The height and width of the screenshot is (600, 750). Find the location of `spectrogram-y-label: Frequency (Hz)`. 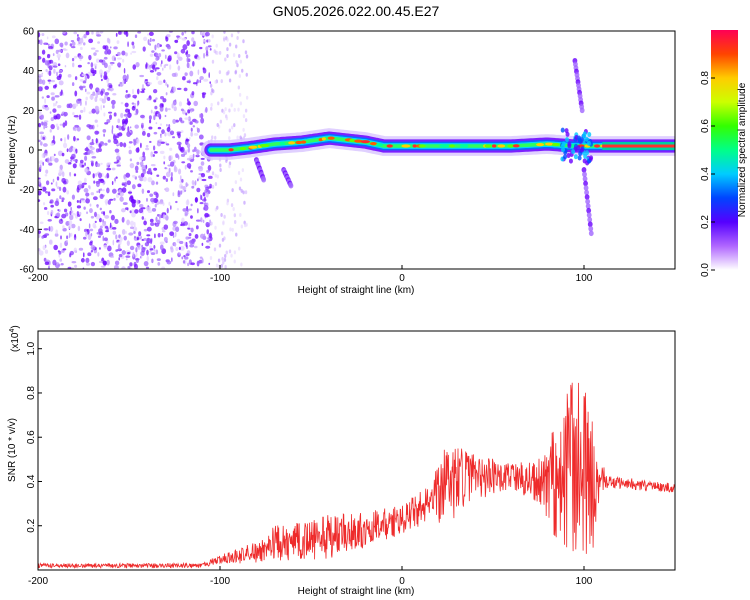

spectrogram-y-label: Frequency (Hz) is located at coordinates (12, 150).